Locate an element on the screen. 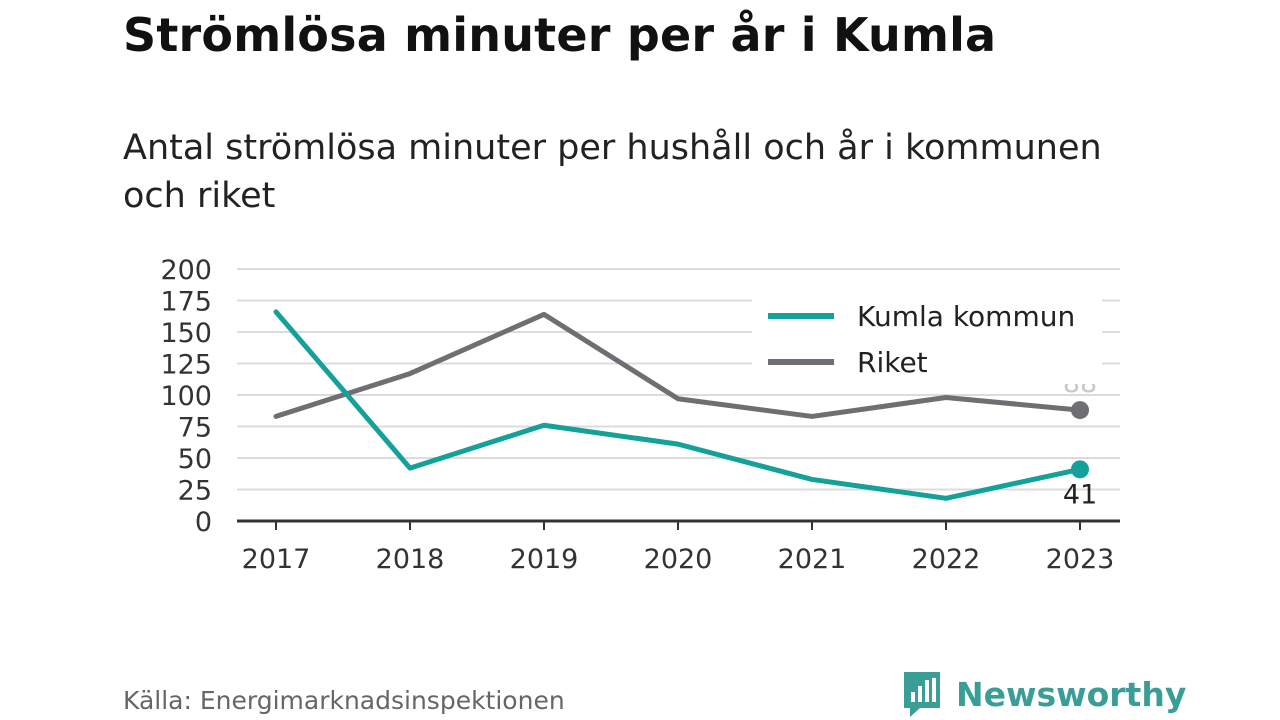 The width and height of the screenshot is (1280, 720). x-tick-label: 2020 is located at coordinates (678, 559).